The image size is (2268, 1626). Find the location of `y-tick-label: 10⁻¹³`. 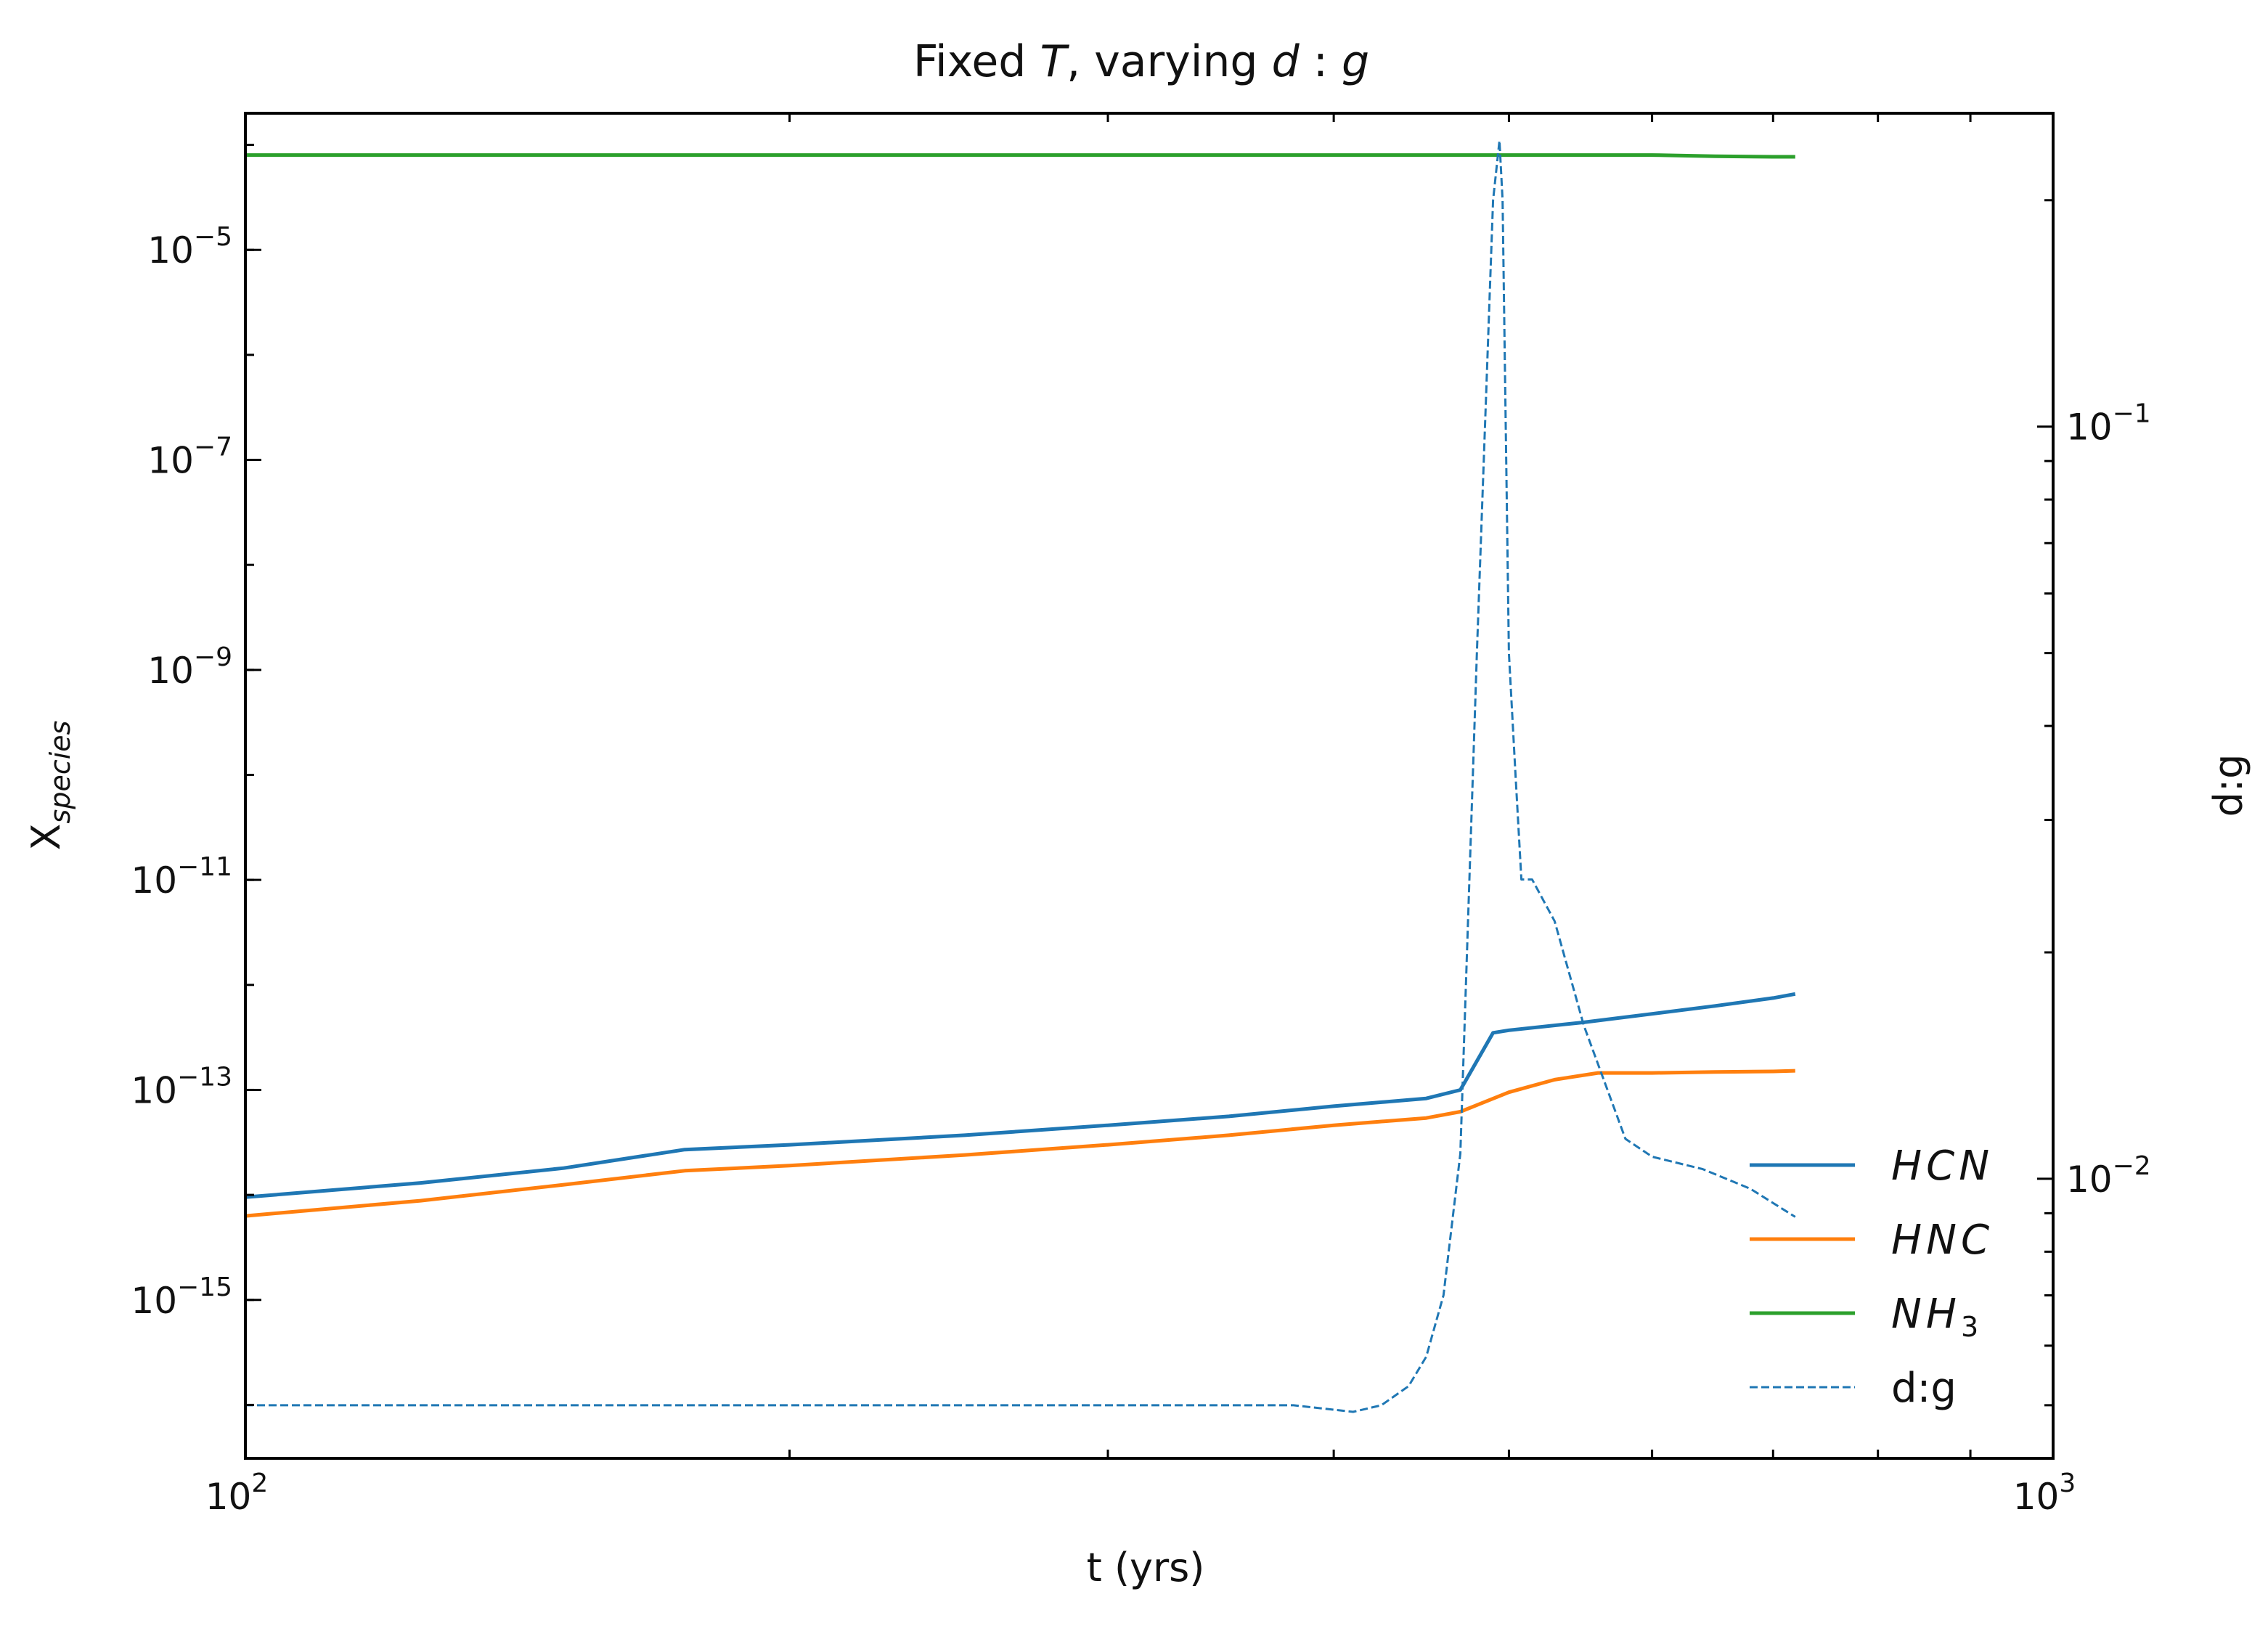

y-tick-label: 10⁻¹³ is located at coordinates (181, 1086).